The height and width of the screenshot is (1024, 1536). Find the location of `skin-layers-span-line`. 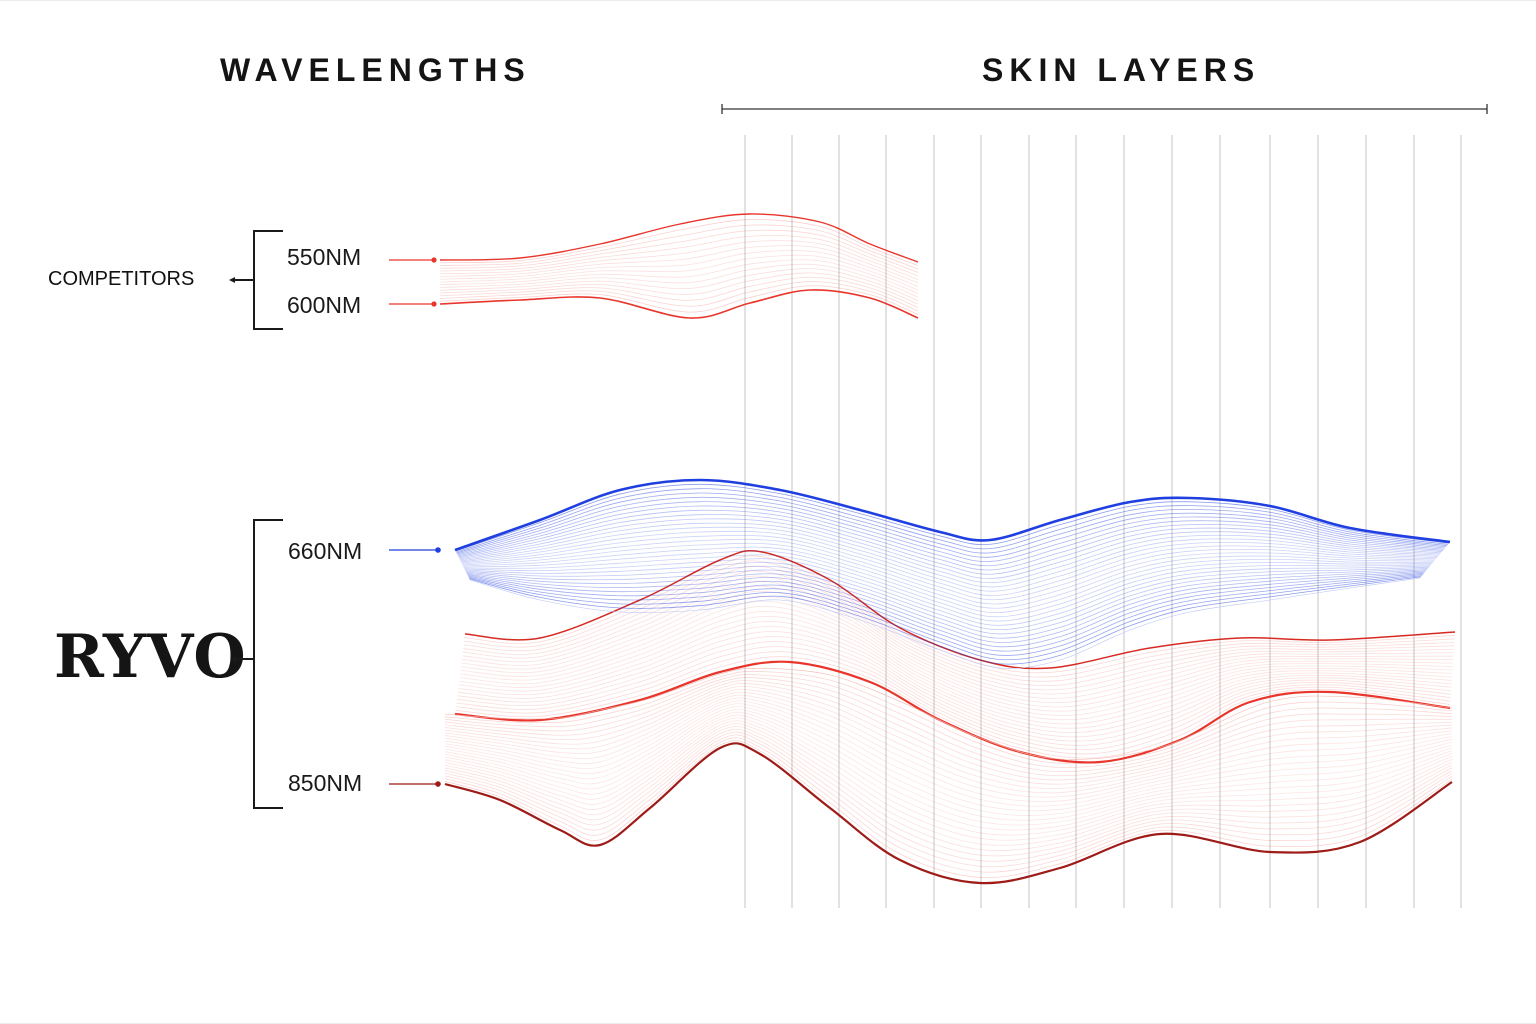

skin-layers-span-line is located at coordinates (1104, 109).